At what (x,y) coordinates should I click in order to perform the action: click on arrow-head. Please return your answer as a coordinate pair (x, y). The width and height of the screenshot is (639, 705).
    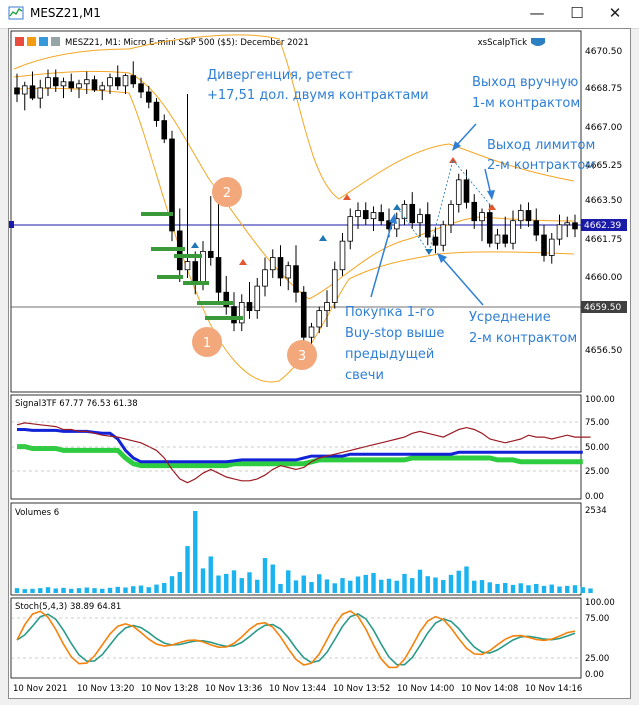
    Looking at the image, I should click on (442, 258).